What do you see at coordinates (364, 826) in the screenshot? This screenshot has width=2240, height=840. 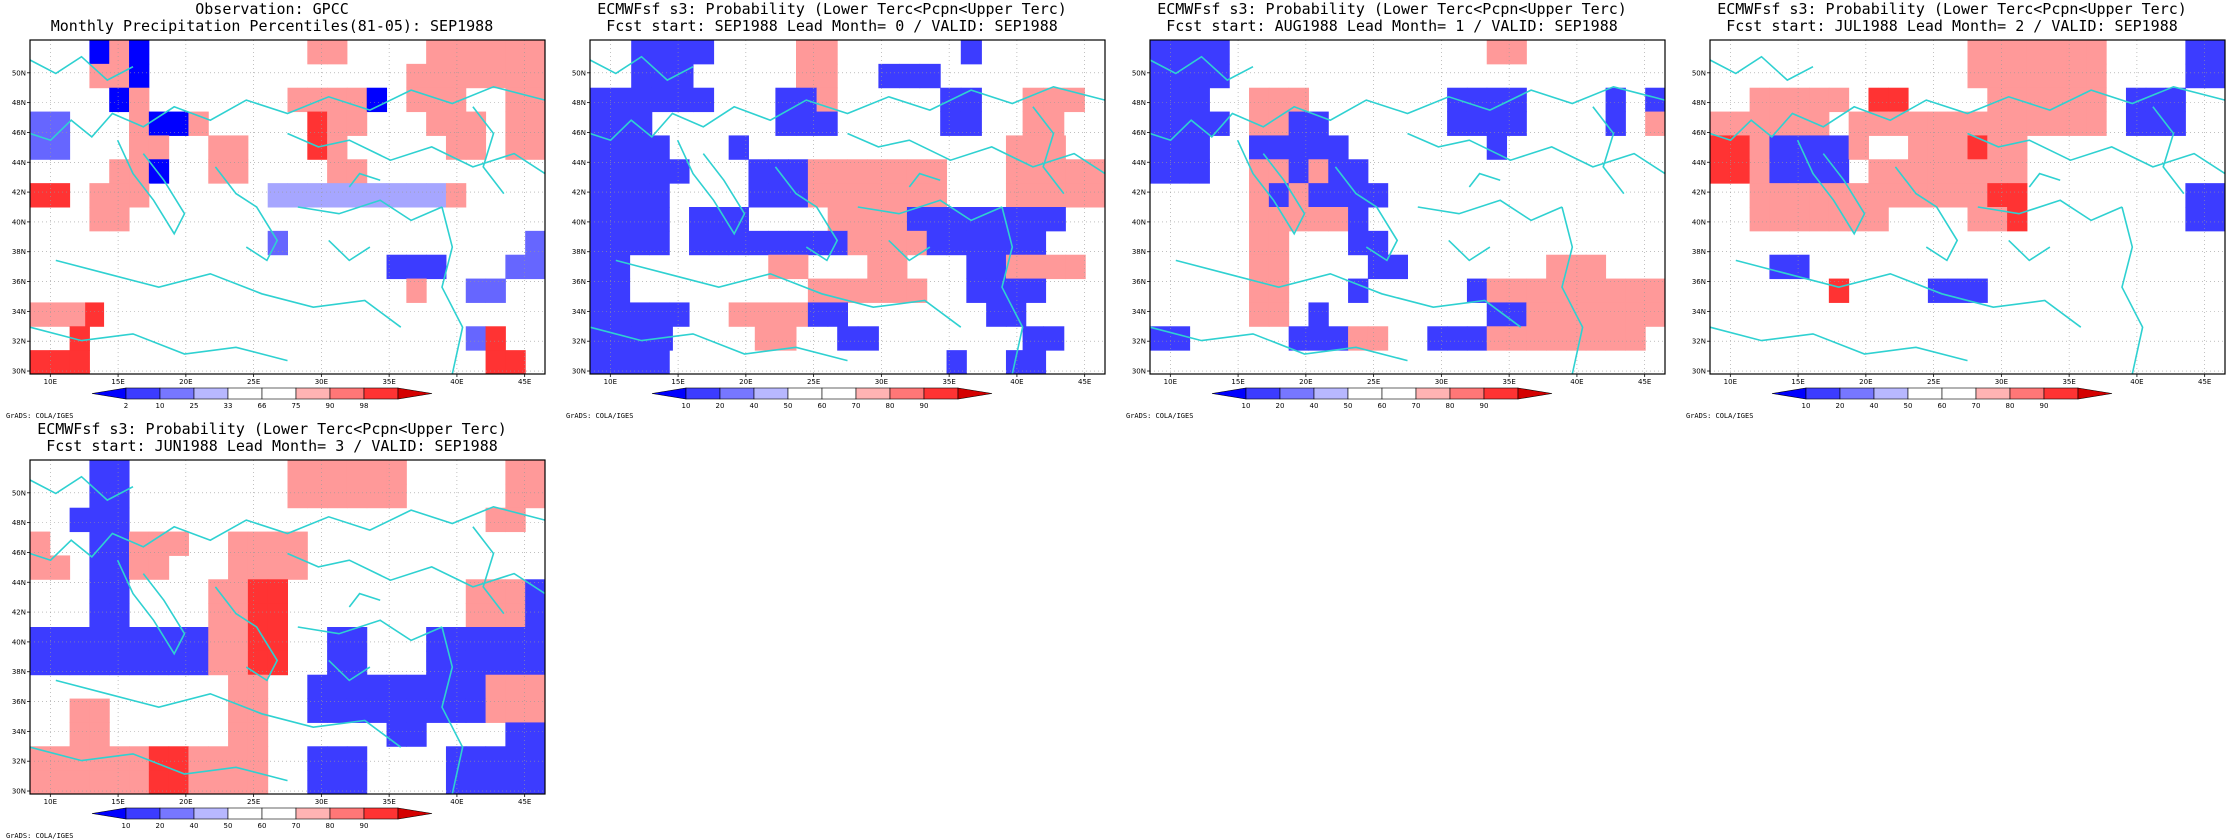 I see `colorbar-label: 90` at bounding box center [364, 826].